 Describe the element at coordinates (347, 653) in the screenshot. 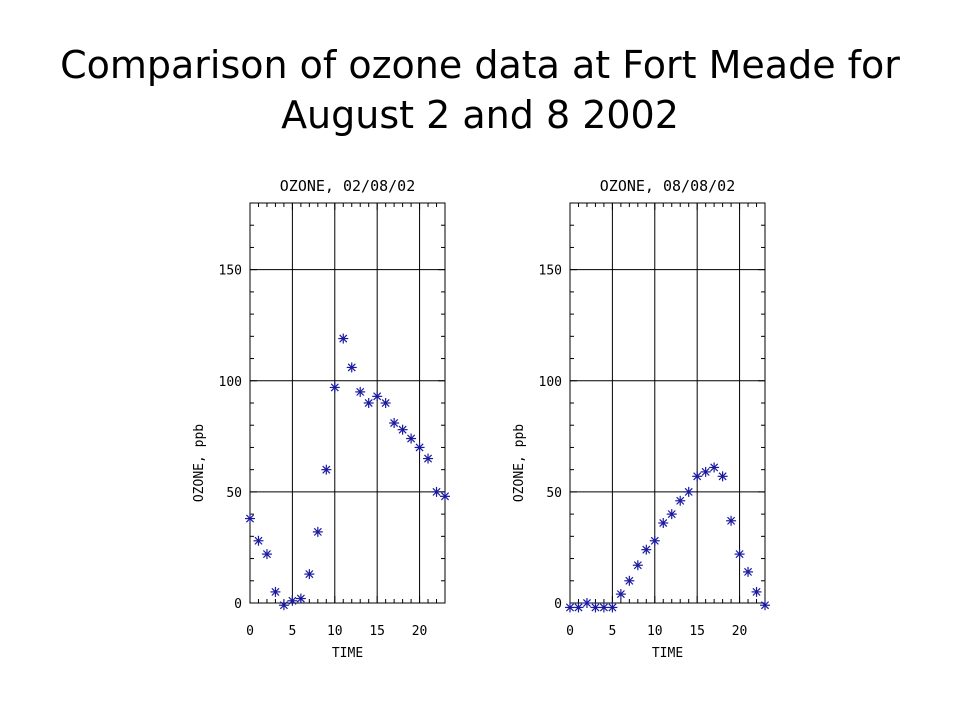

I see `chart-0-x-axis-label: TIME` at that location.